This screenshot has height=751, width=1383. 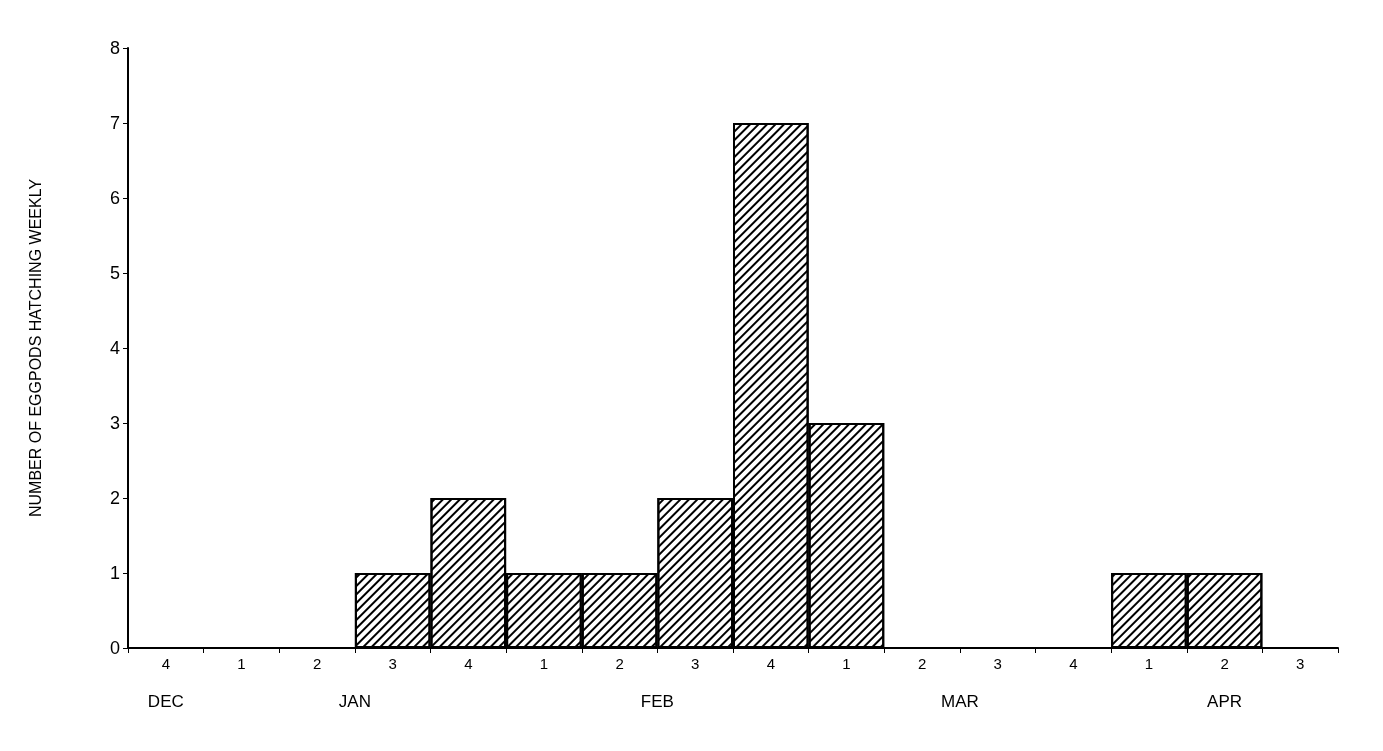 I want to click on y-tick-label: 6, so click(x=114, y=198).